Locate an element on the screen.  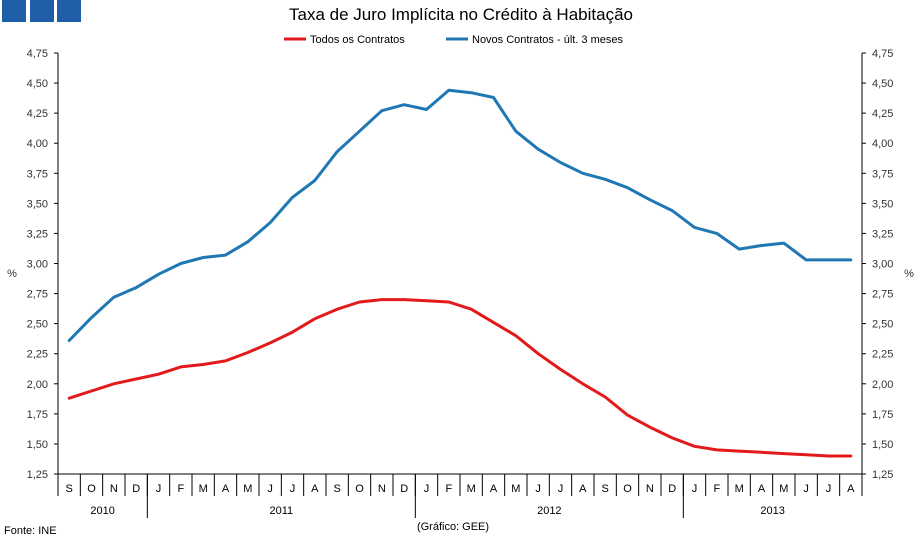
y-tick-label-right: 4,25 is located at coordinates (882, 114).